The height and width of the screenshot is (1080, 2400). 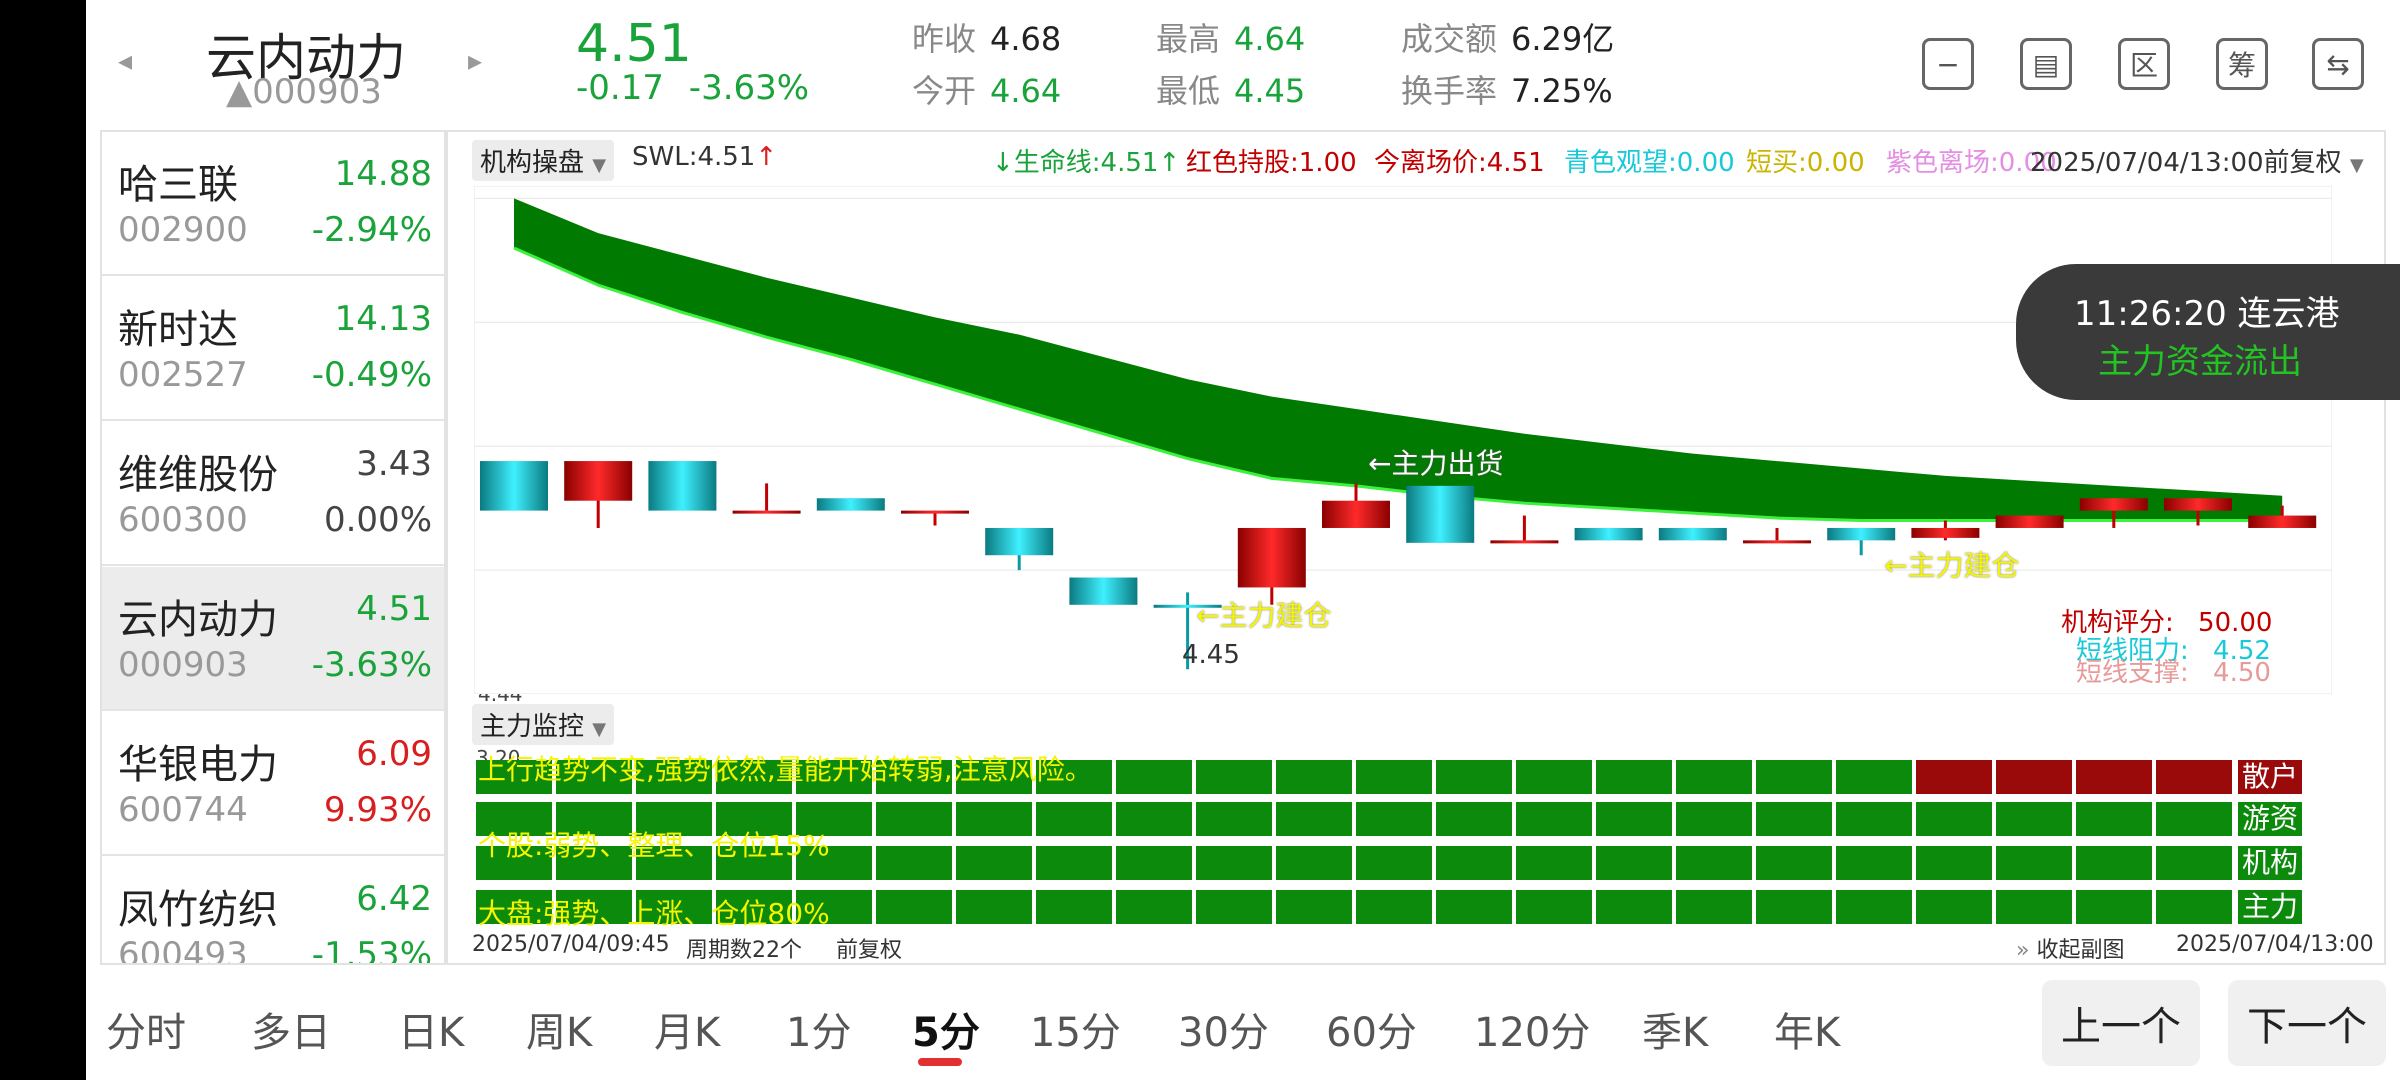 I want to click on support-line: 短线支撑: 4.50, so click(x=2173, y=670).